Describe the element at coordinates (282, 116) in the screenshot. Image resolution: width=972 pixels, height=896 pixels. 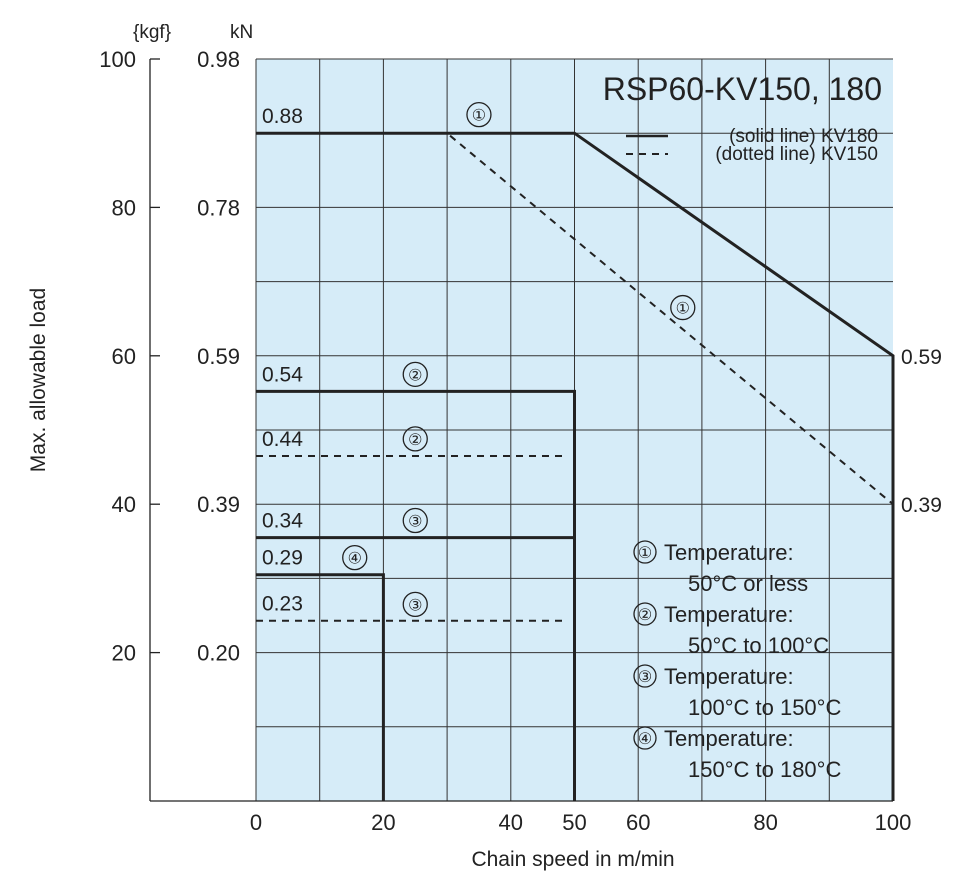
I see `series-start-label: 0.88` at that location.